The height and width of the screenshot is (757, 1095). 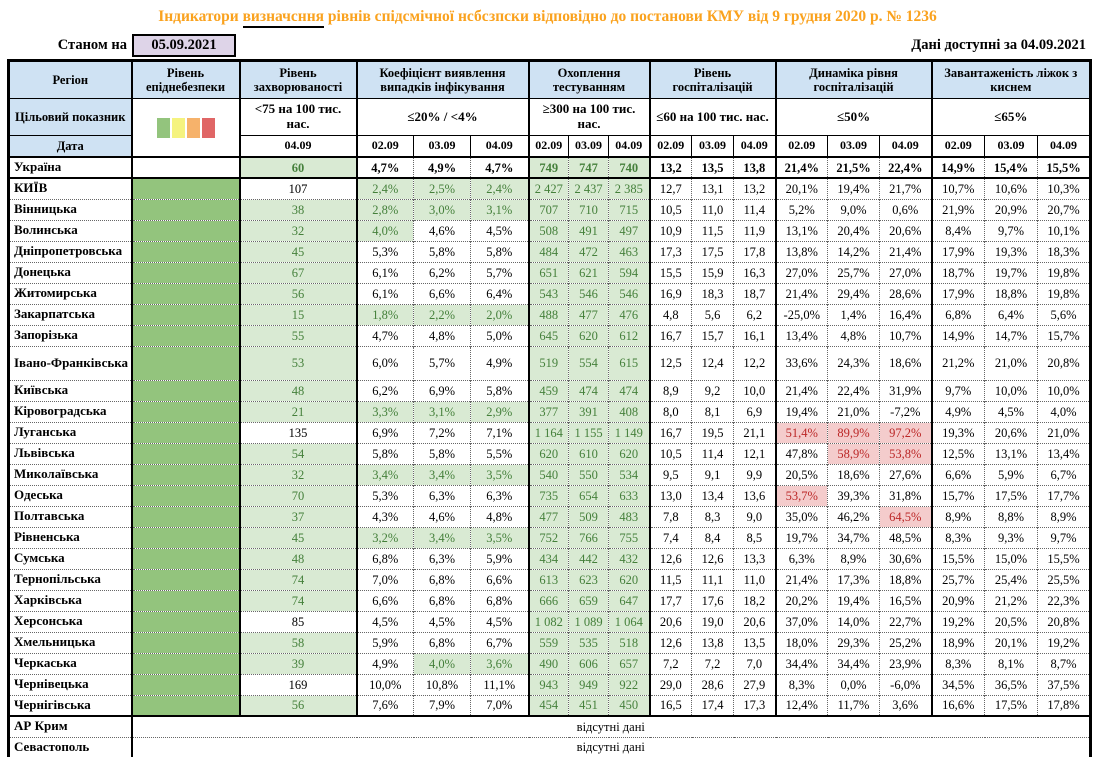 I want to click on morbidity-cell: 21, so click(x=297, y=411).